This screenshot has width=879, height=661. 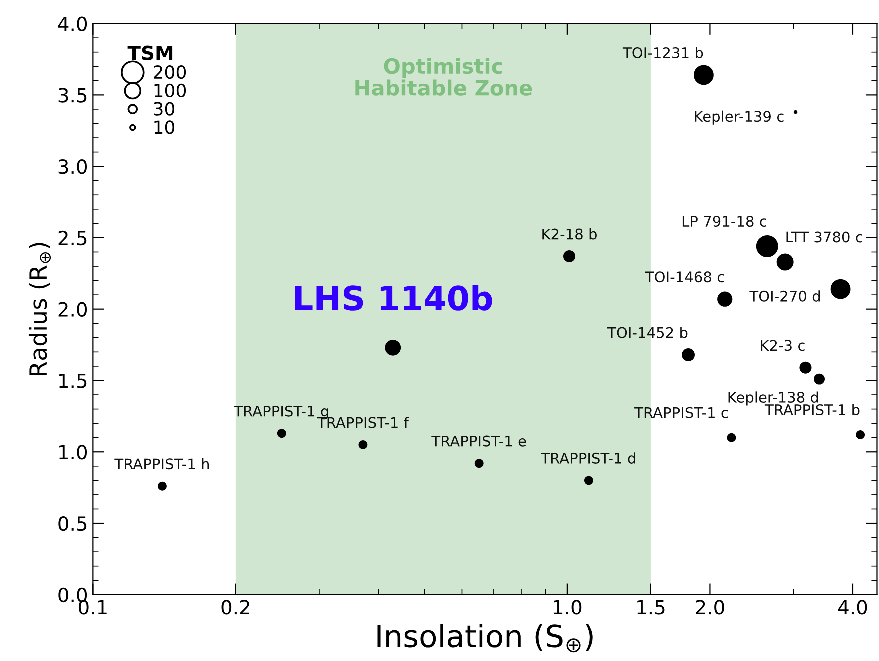 What do you see at coordinates (73, 167) in the screenshot?
I see `y-tick-label: 3.0` at bounding box center [73, 167].